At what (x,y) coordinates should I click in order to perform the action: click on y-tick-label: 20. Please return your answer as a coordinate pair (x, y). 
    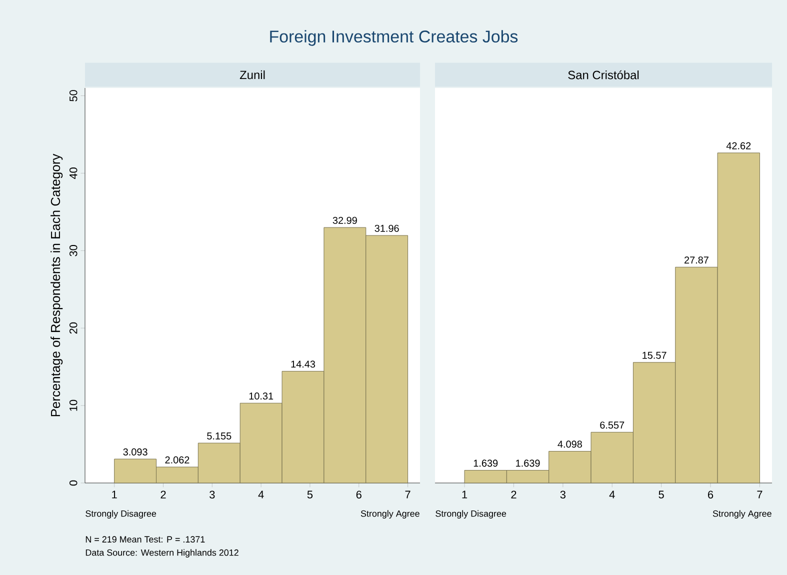
    Looking at the image, I should click on (73, 328).